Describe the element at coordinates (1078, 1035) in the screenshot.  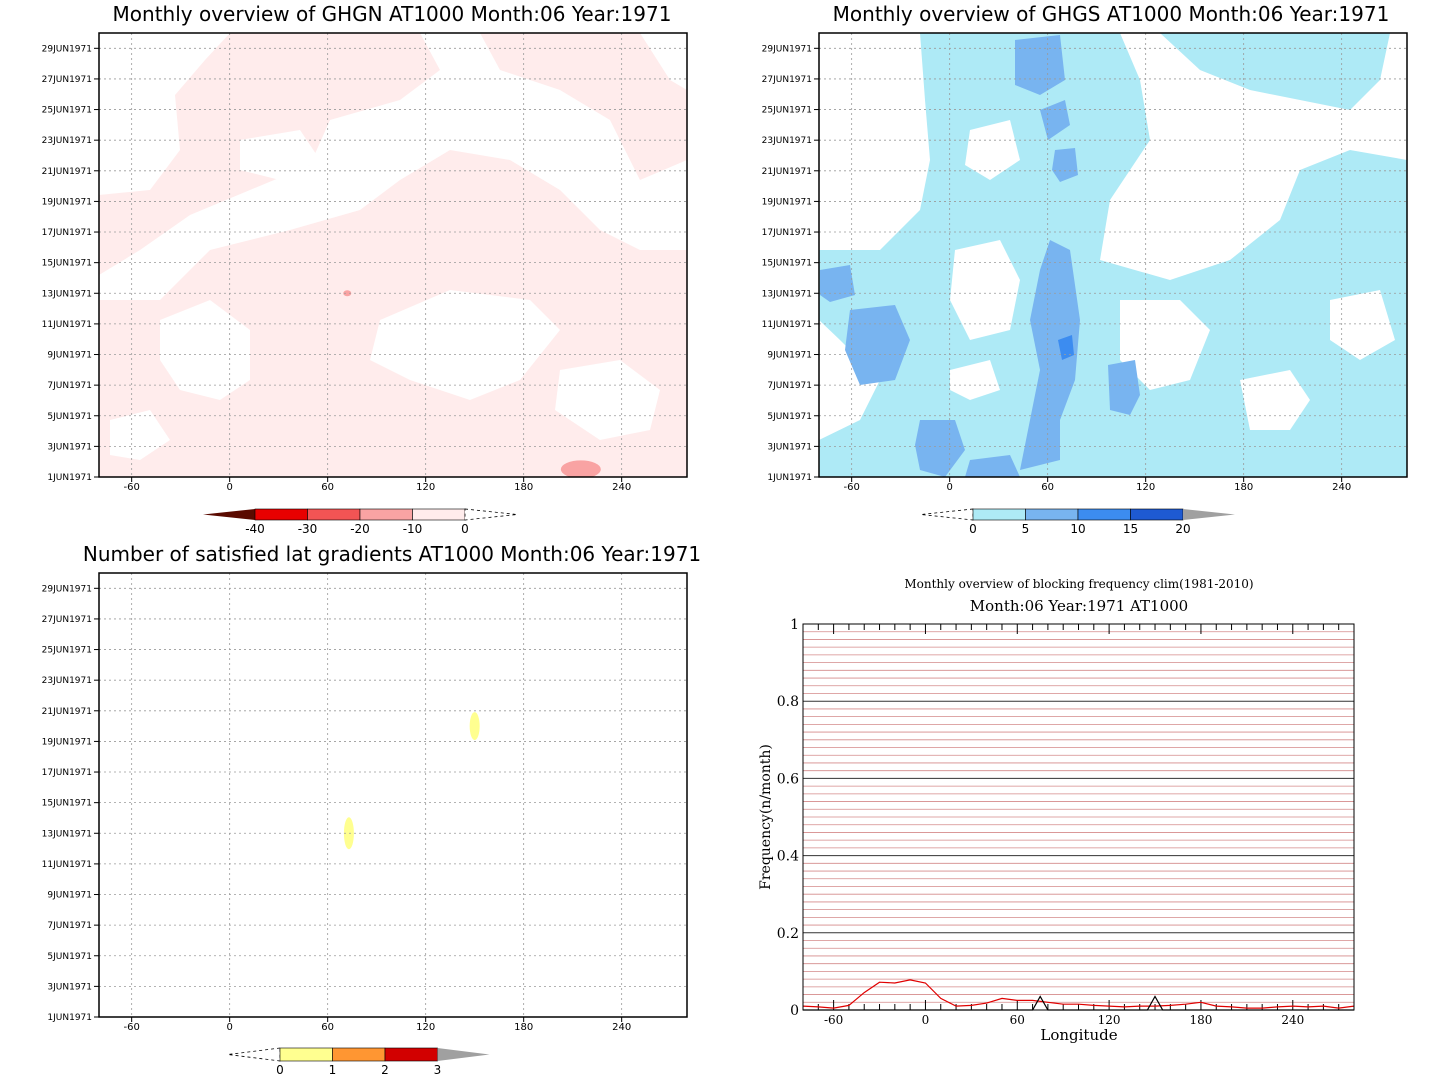
I see `blocking-frequency-x-axis-label: Longitude` at that location.